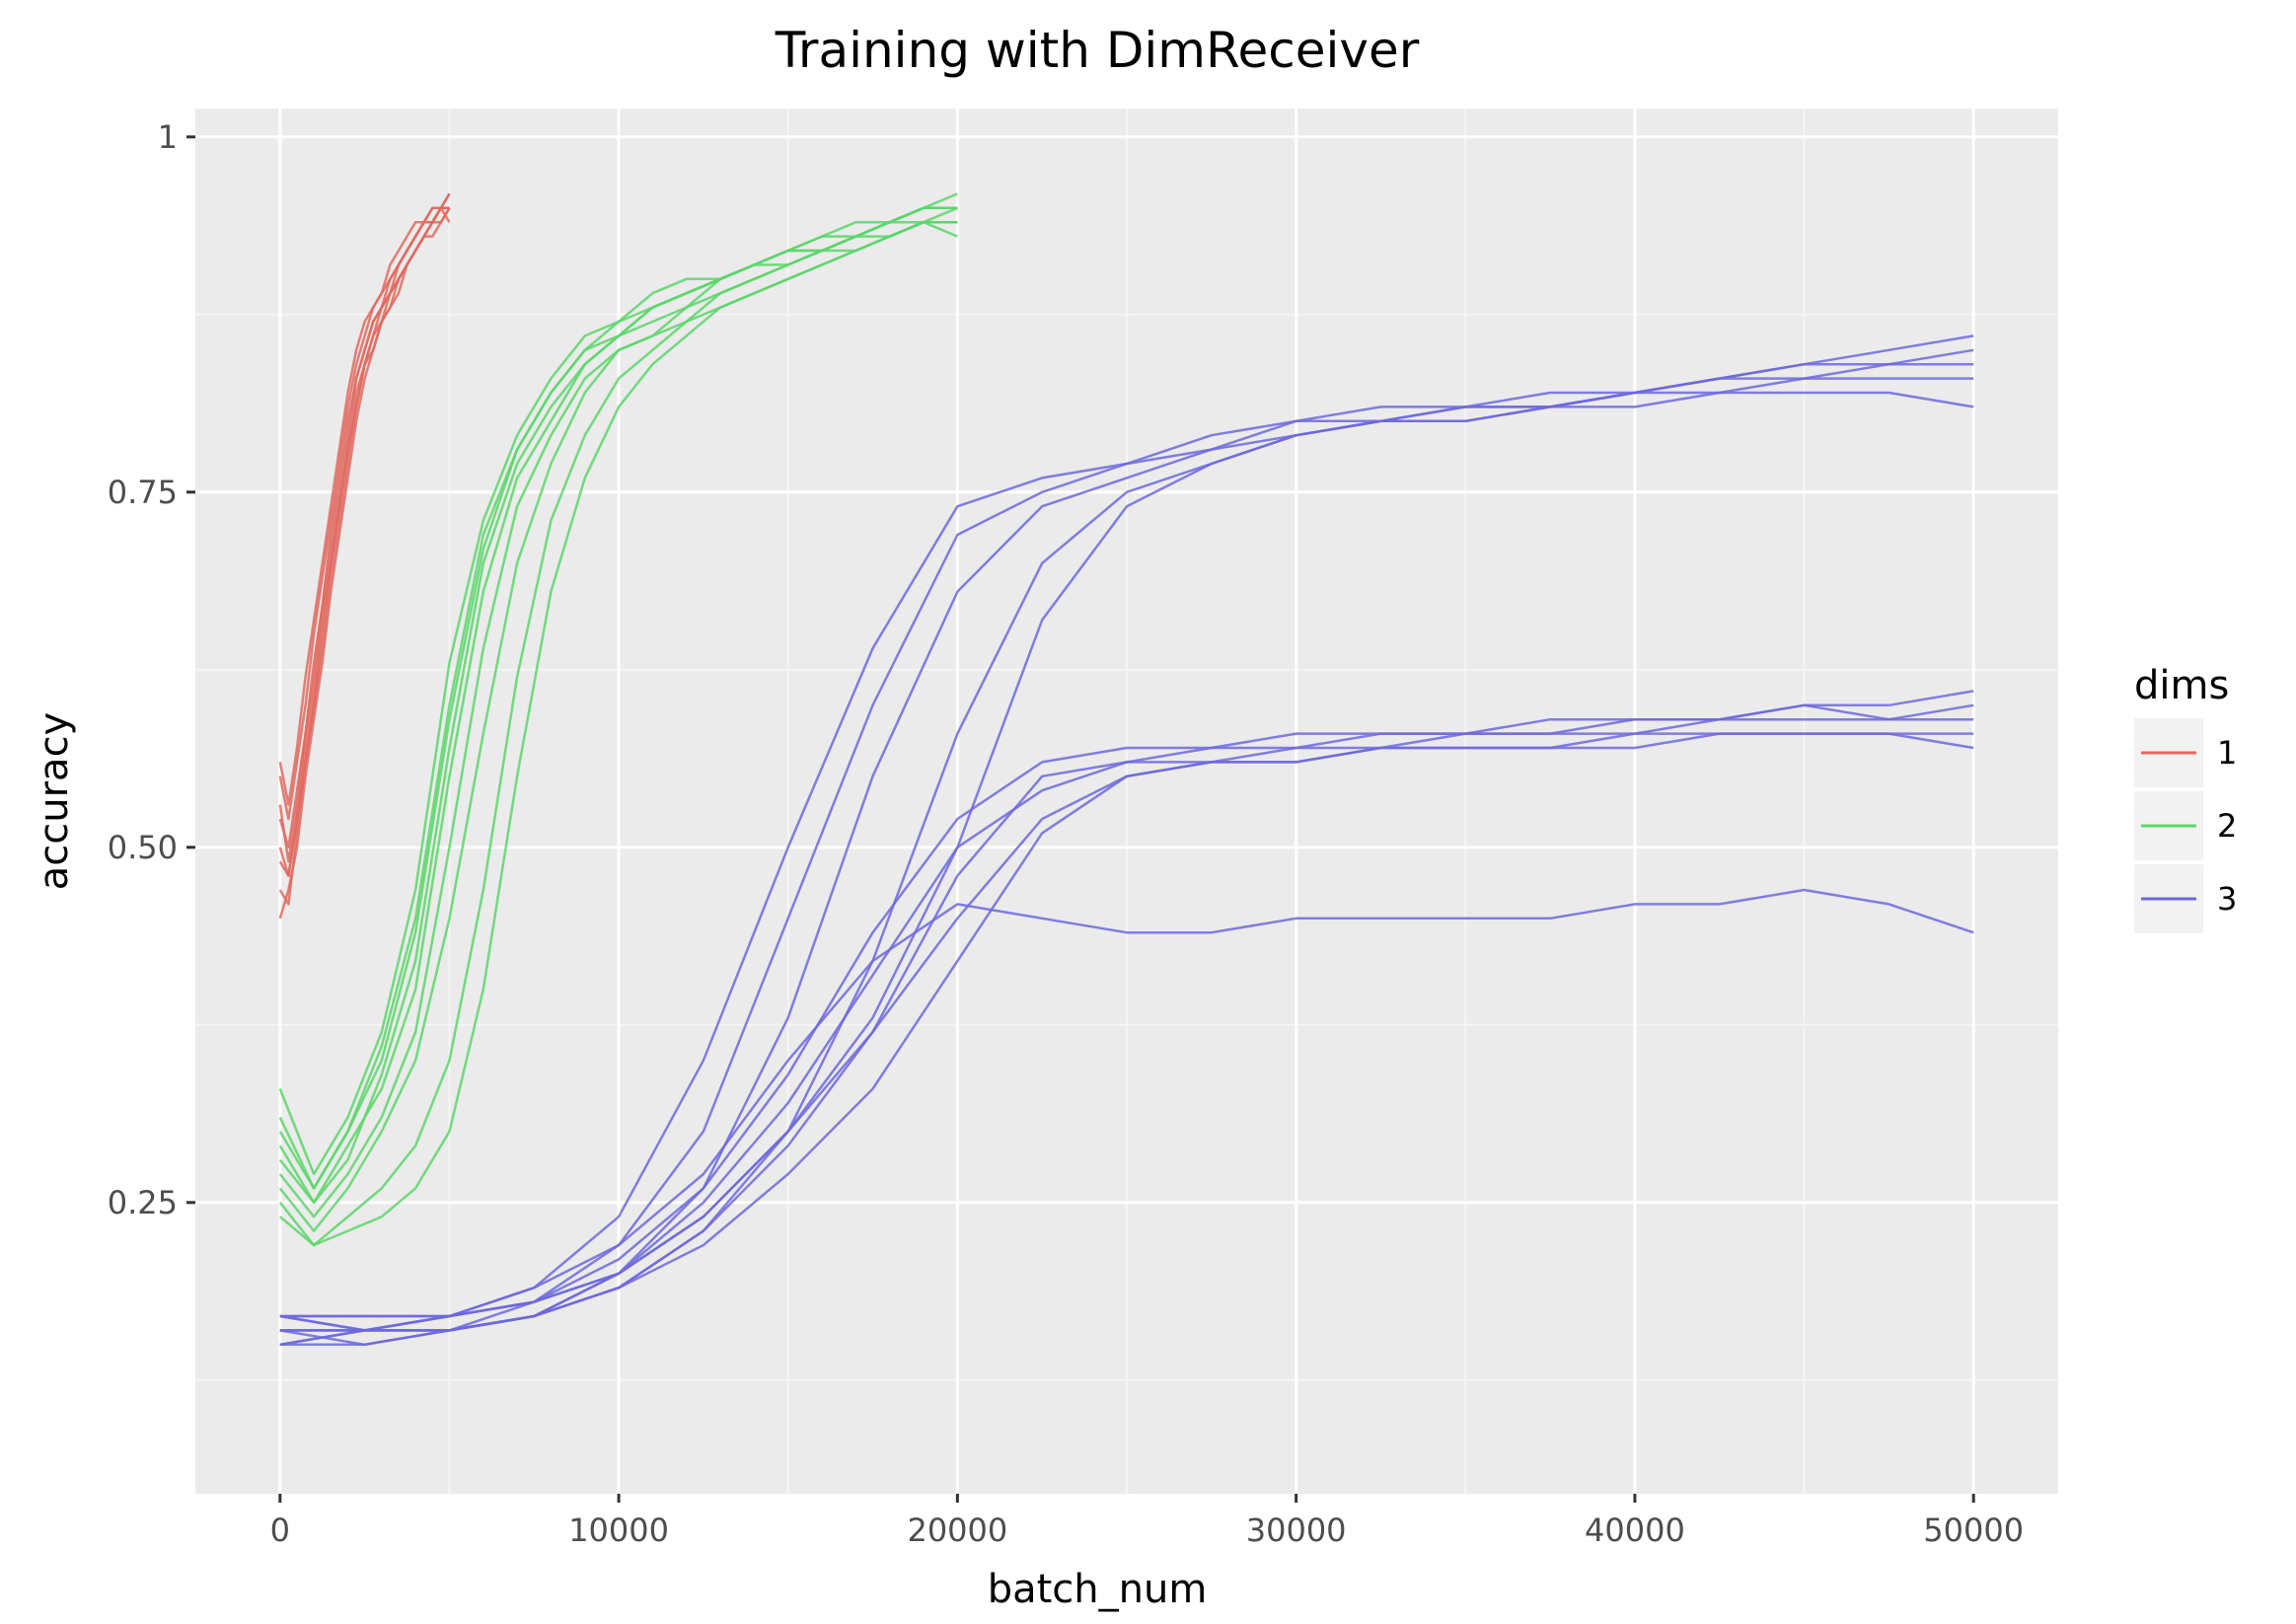 Image resolution: width=2296 pixels, height=1624 pixels. I want to click on y-axis-ticks: 0.25 0.50 0.75 1, so click(151, 670).